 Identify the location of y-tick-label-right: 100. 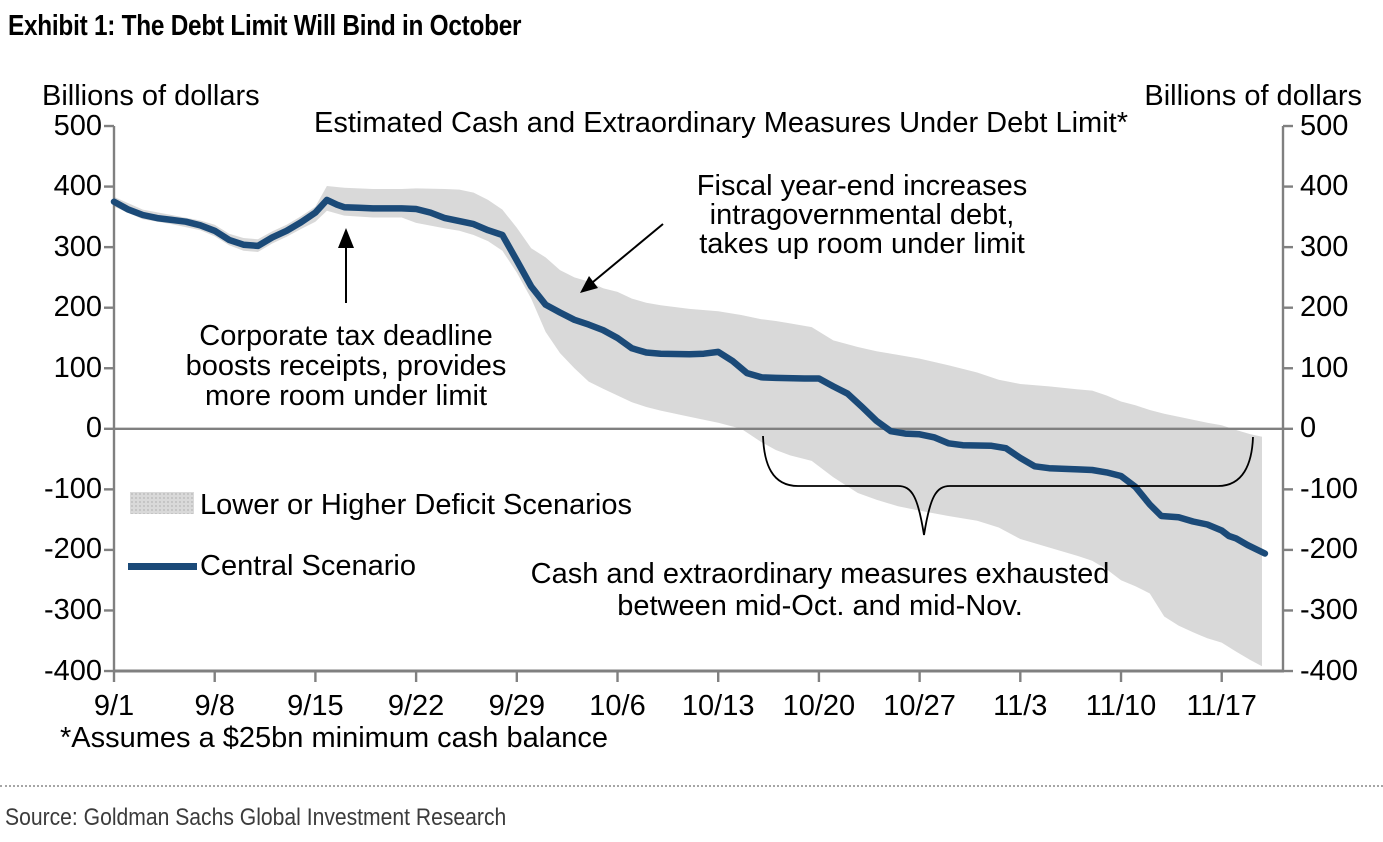
(1324, 367).